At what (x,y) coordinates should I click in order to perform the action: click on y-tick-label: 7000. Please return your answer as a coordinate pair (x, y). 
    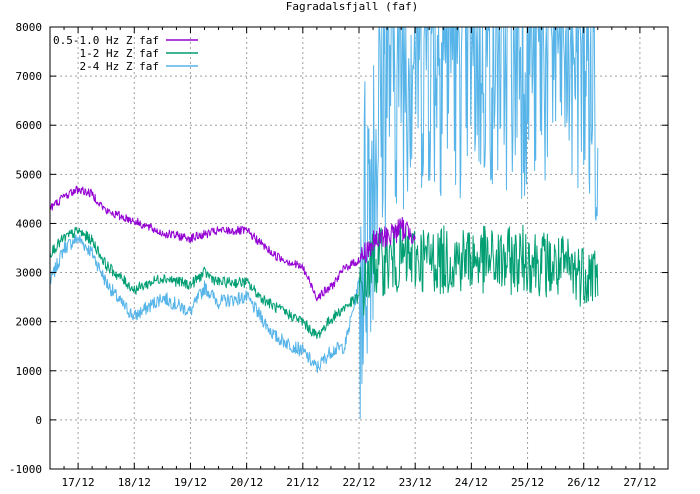
    Looking at the image, I should click on (29, 76).